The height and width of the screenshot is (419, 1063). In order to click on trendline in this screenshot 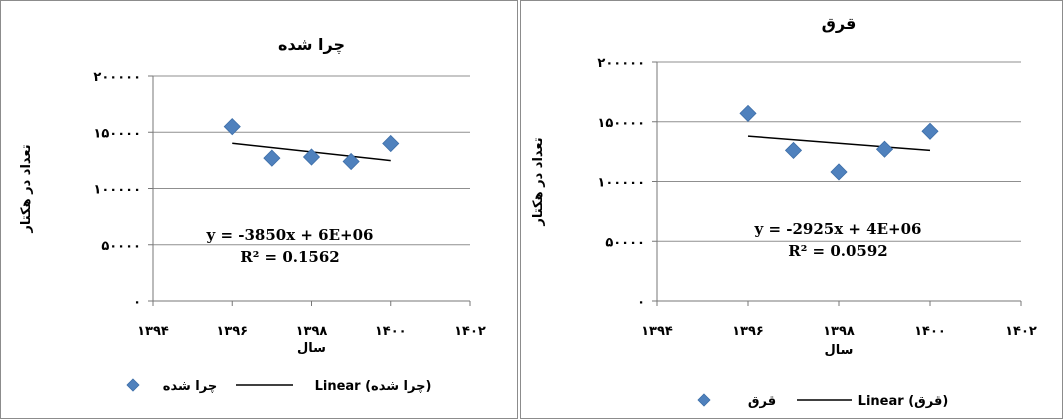, I will do `click(839, 143)`.